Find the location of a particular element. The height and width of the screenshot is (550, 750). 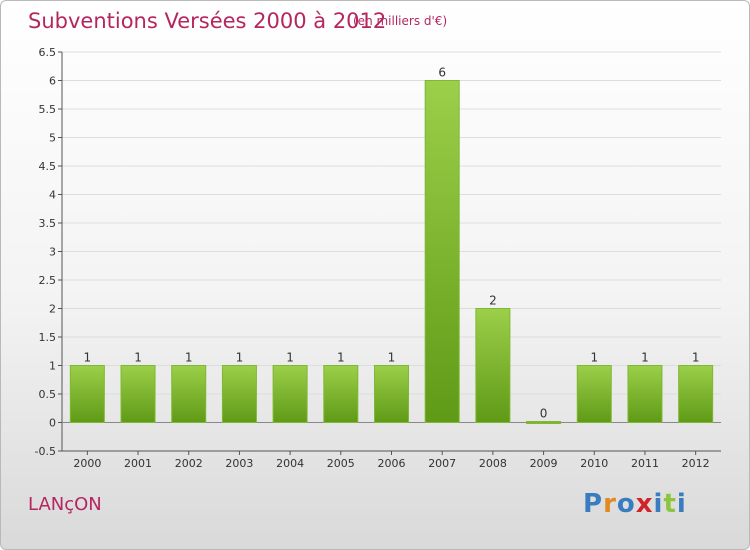

x-tick-label-2001: 2001 is located at coordinates (138, 463).